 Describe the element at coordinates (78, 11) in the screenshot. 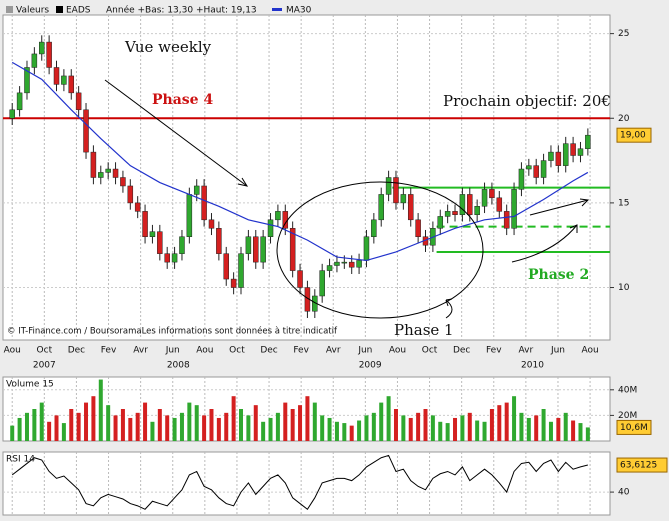

I see `header-symbol: EADS` at that location.